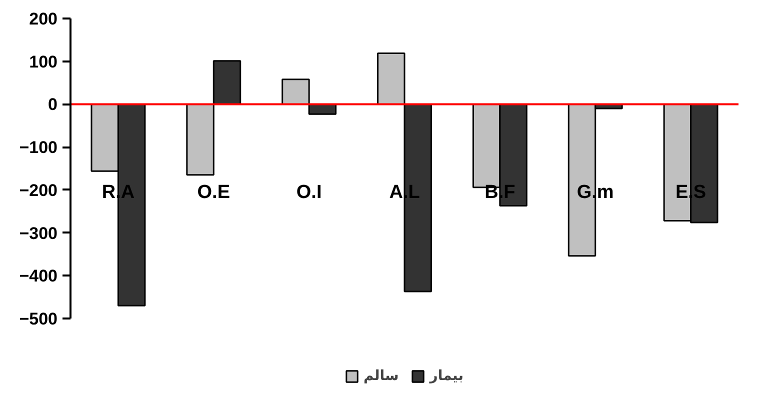 The width and height of the screenshot is (758, 402). Describe the element at coordinates (213, 192) in the screenshot. I see `x-tick-label: O.E` at that location.